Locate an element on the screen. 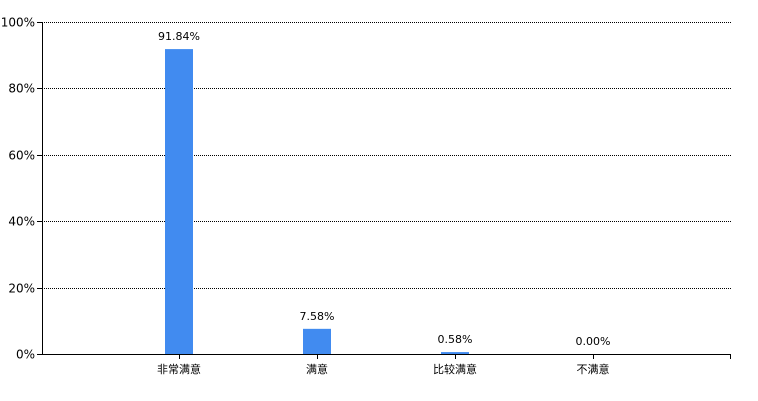  data-label: 7.58% is located at coordinates (317, 316).